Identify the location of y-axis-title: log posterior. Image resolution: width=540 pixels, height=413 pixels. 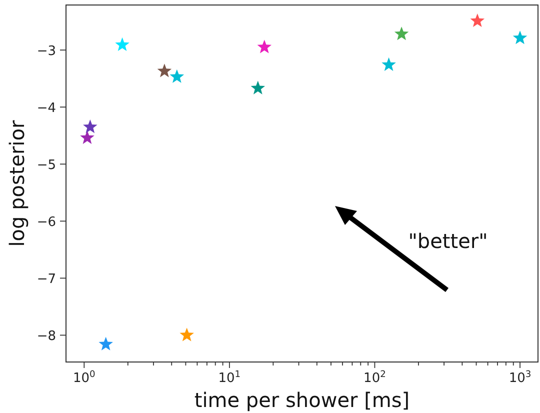
(17, 183).